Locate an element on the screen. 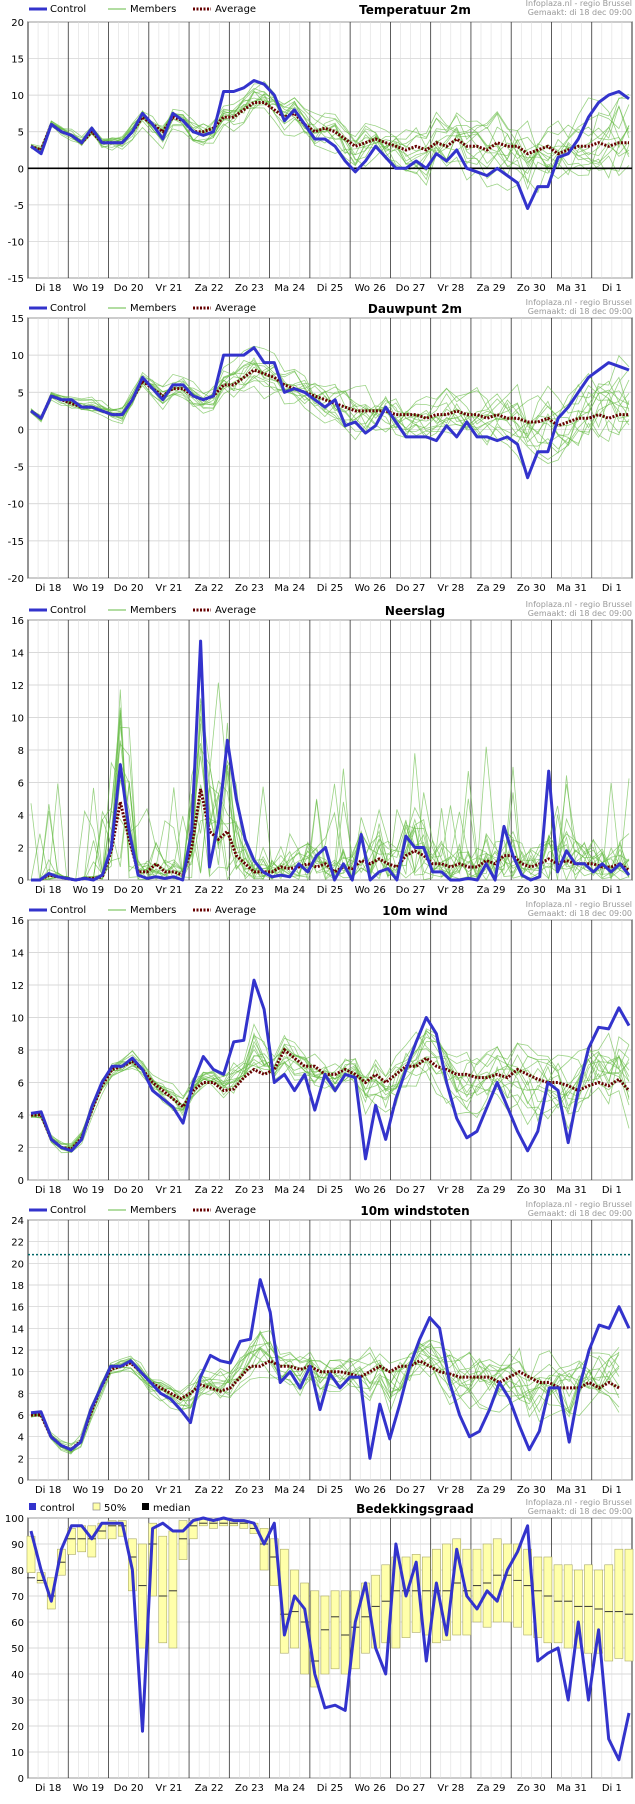  legend-control-swatch is located at coordinates (32, 1506).